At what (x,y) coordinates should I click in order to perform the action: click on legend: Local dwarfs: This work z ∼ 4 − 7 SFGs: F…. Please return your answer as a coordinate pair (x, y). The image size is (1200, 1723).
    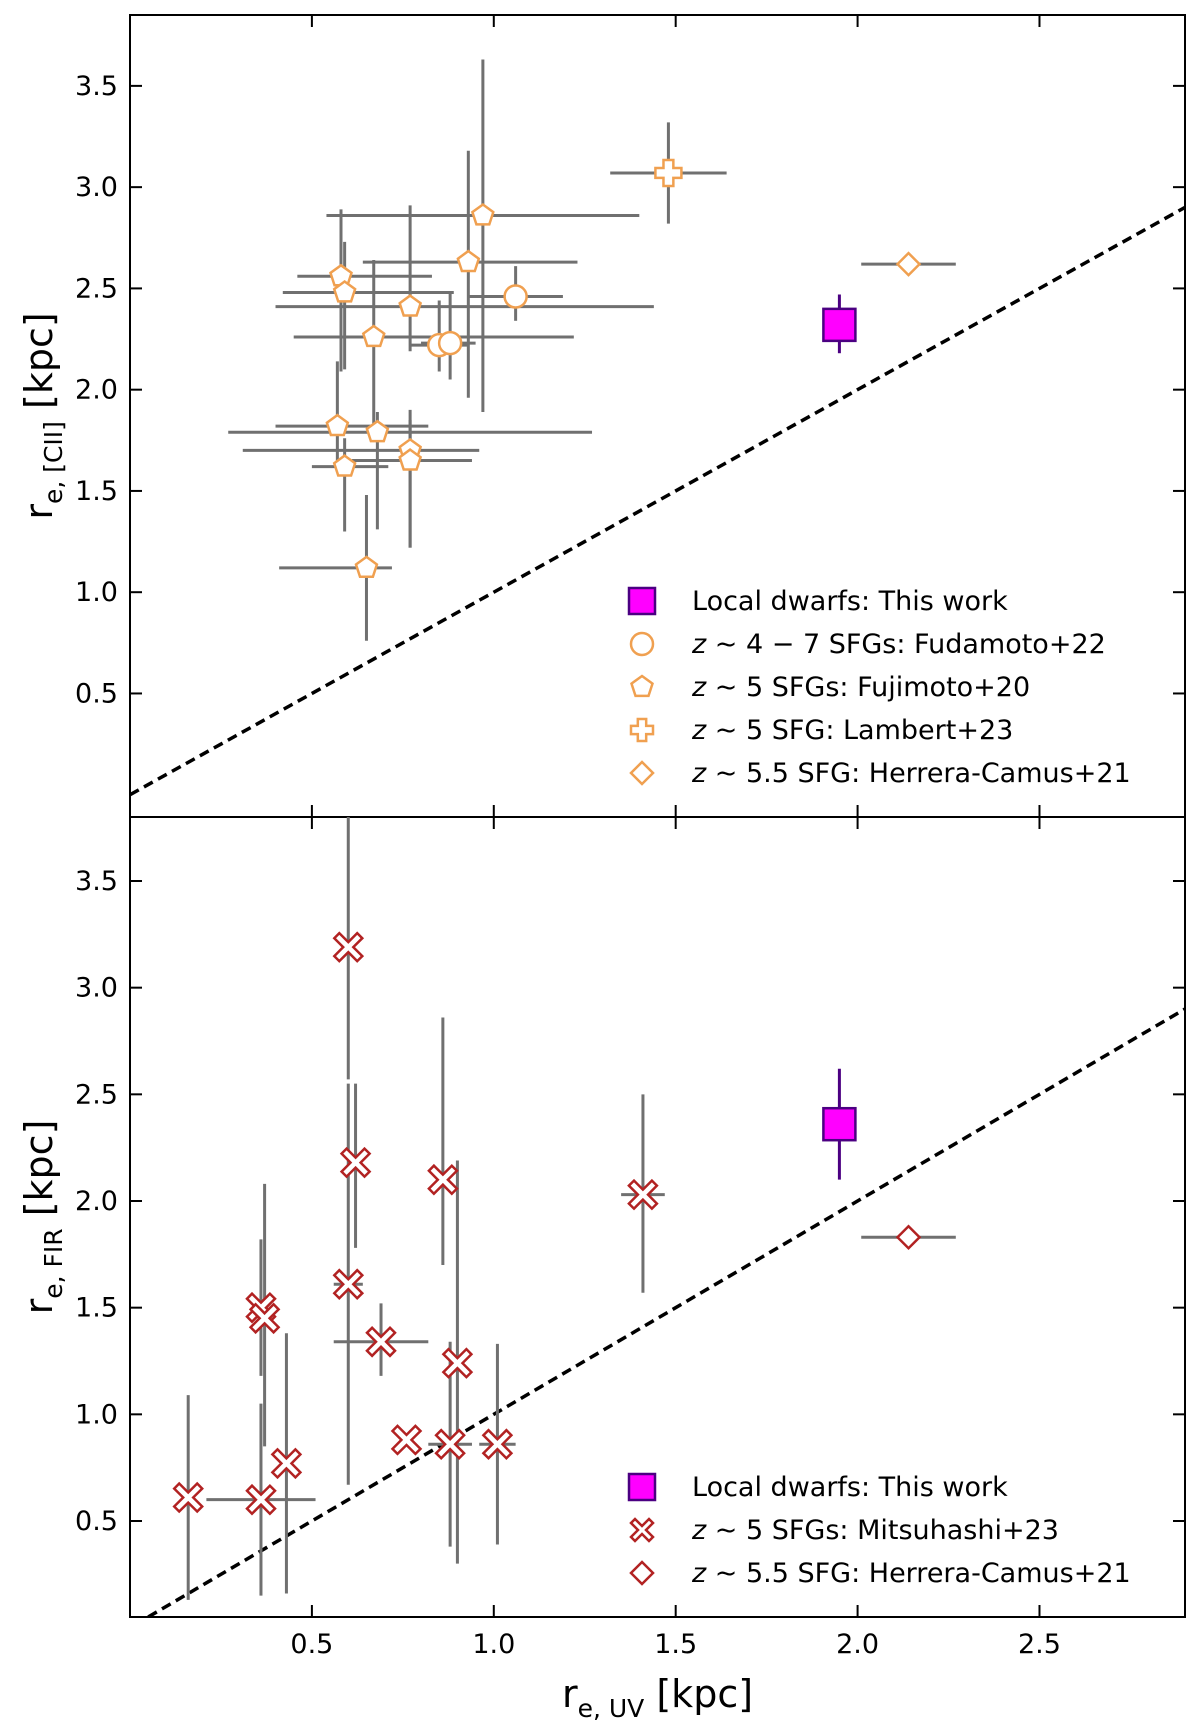
    Looking at the image, I should click on (879, 687).